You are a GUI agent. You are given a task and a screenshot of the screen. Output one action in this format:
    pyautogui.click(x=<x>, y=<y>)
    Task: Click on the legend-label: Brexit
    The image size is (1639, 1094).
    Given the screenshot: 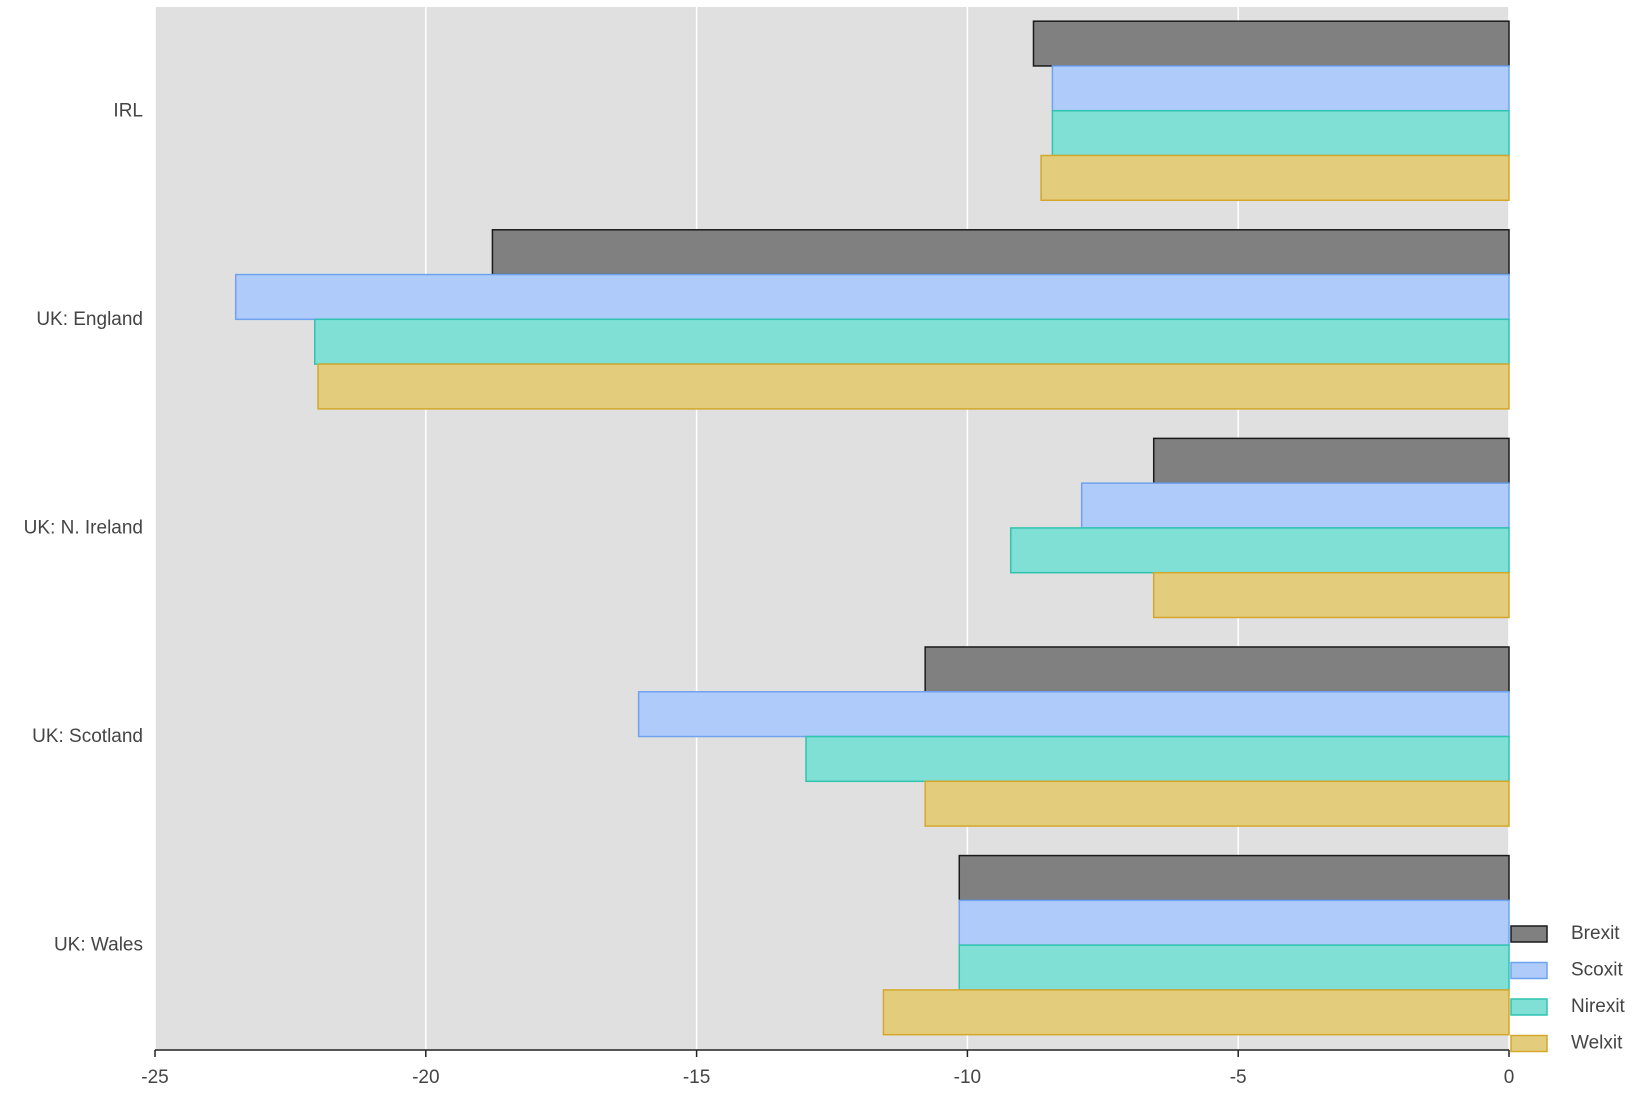 What is the action you would take?
    pyautogui.click(x=1595, y=933)
    